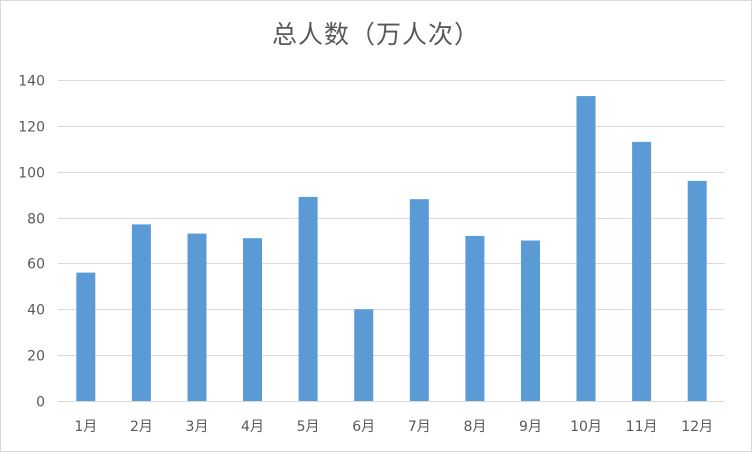 The height and width of the screenshot is (452, 752). I want to click on y-tick-label: 60, so click(36, 265).